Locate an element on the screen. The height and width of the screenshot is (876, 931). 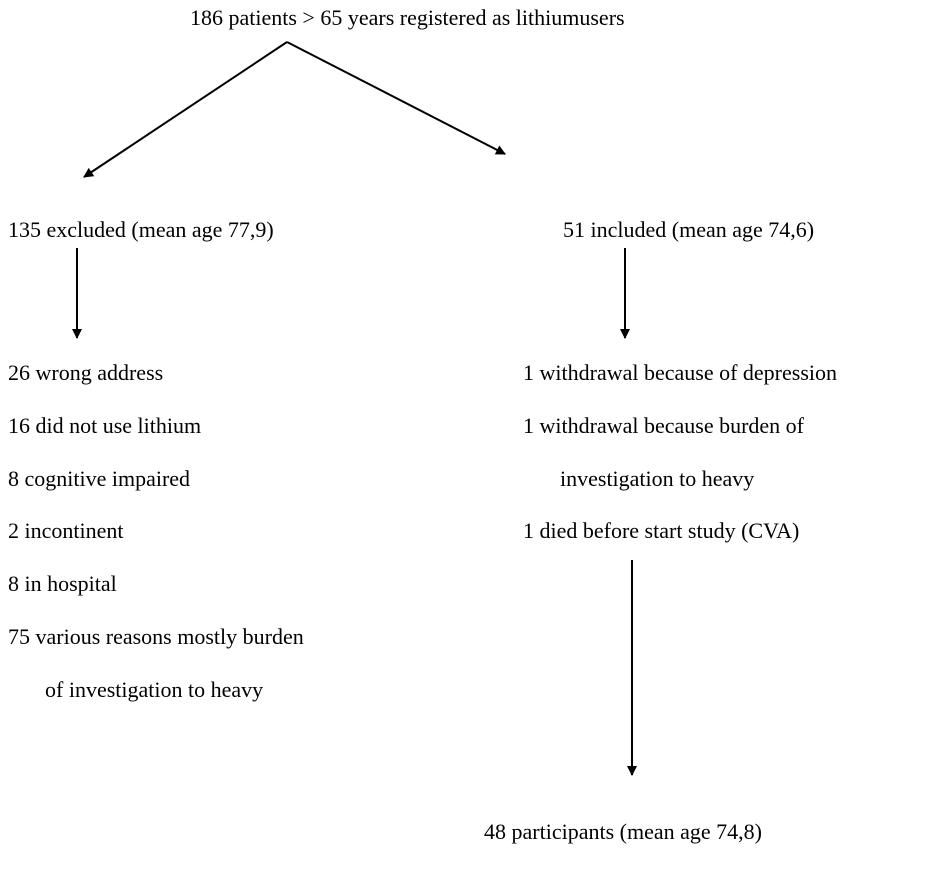
list-item: 8 in hospital is located at coordinates (62, 584).